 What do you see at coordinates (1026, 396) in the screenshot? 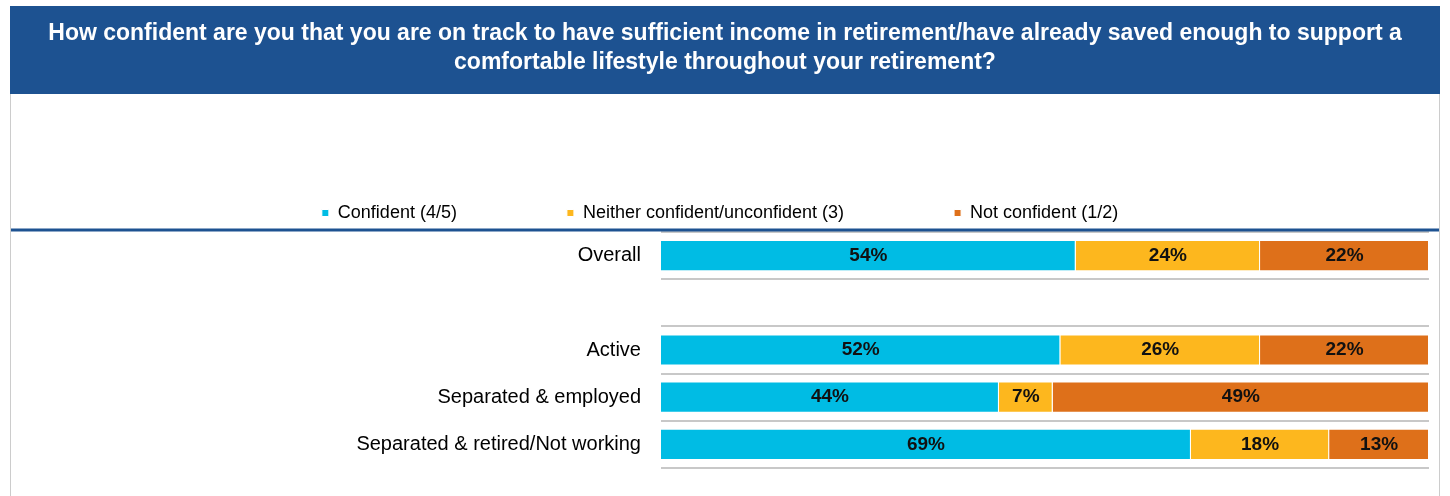
I see `data-label: 7%` at bounding box center [1026, 396].